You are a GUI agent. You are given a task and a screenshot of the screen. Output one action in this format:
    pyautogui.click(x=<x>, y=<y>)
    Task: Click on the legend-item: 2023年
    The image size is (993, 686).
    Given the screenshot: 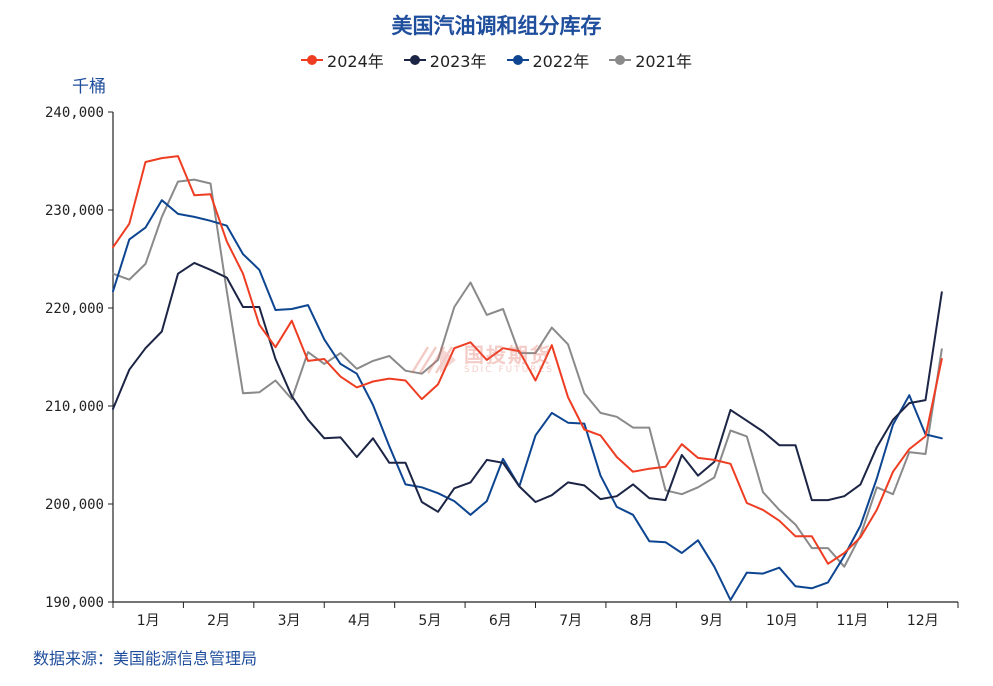 What is the action you would take?
    pyautogui.click(x=445, y=60)
    